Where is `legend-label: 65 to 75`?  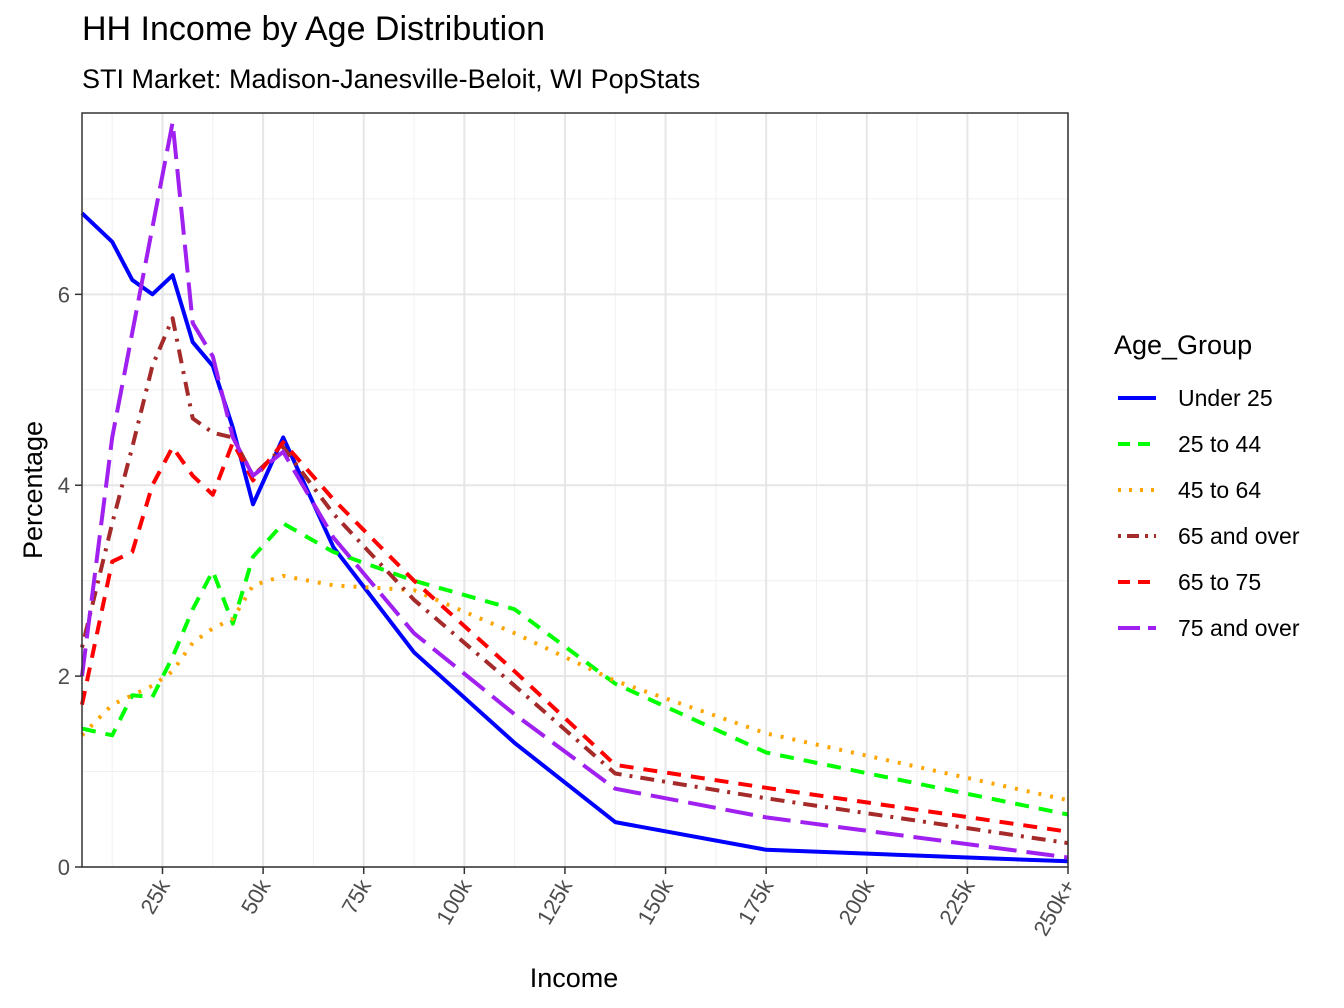
legend-label: 65 to 75 is located at coordinates (1220, 581).